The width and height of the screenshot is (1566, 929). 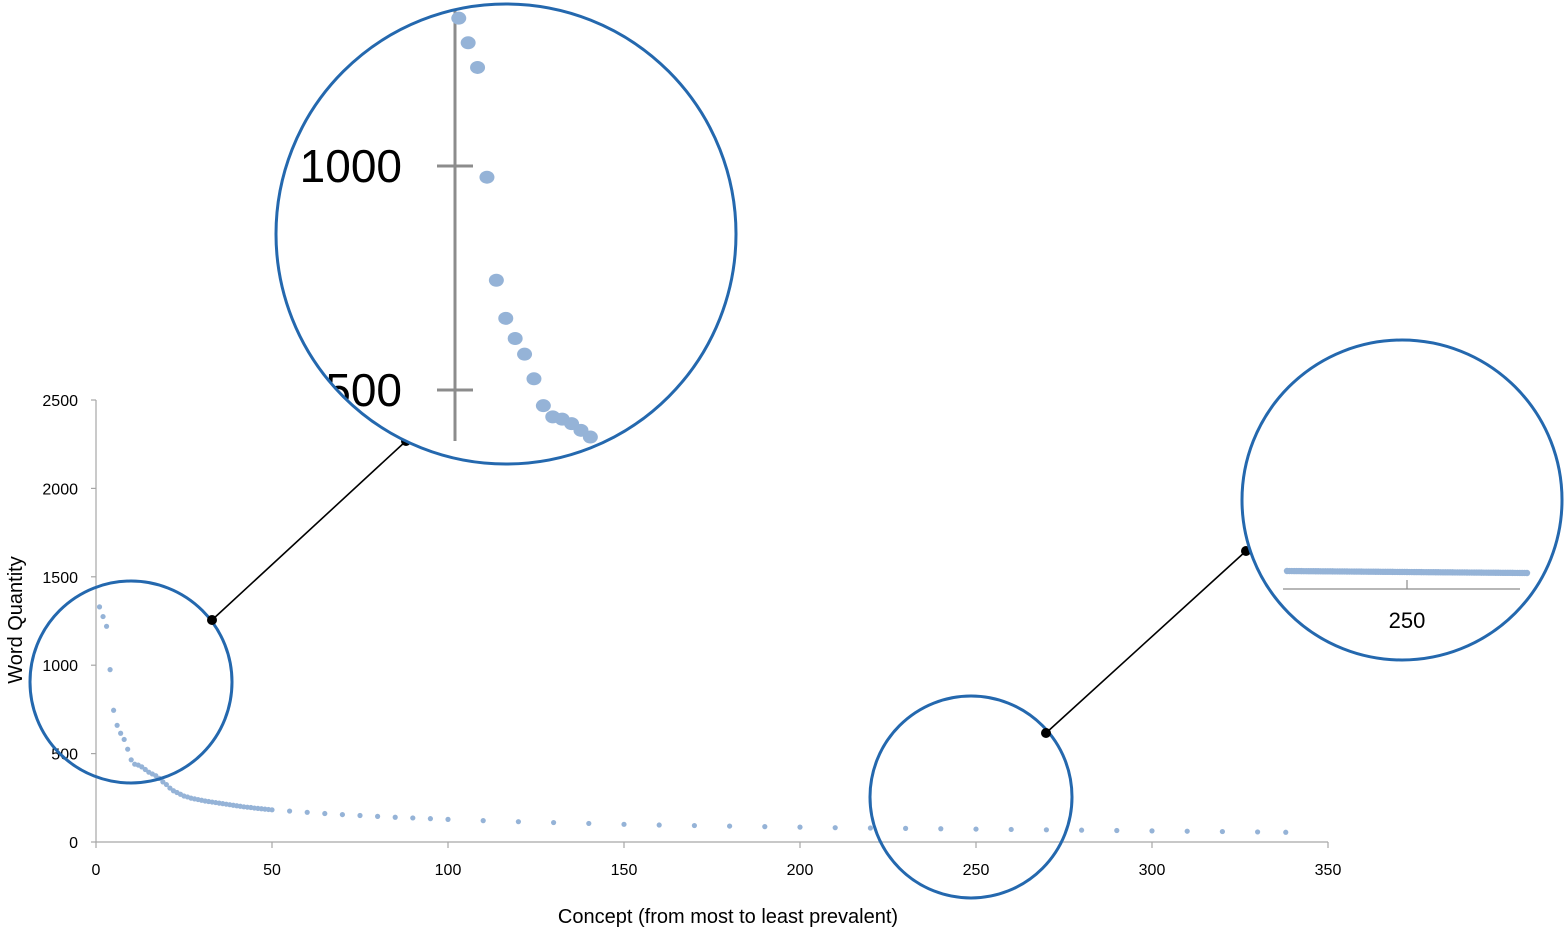 What do you see at coordinates (73, 843) in the screenshot?
I see `y-tick-label: 0` at bounding box center [73, 843].